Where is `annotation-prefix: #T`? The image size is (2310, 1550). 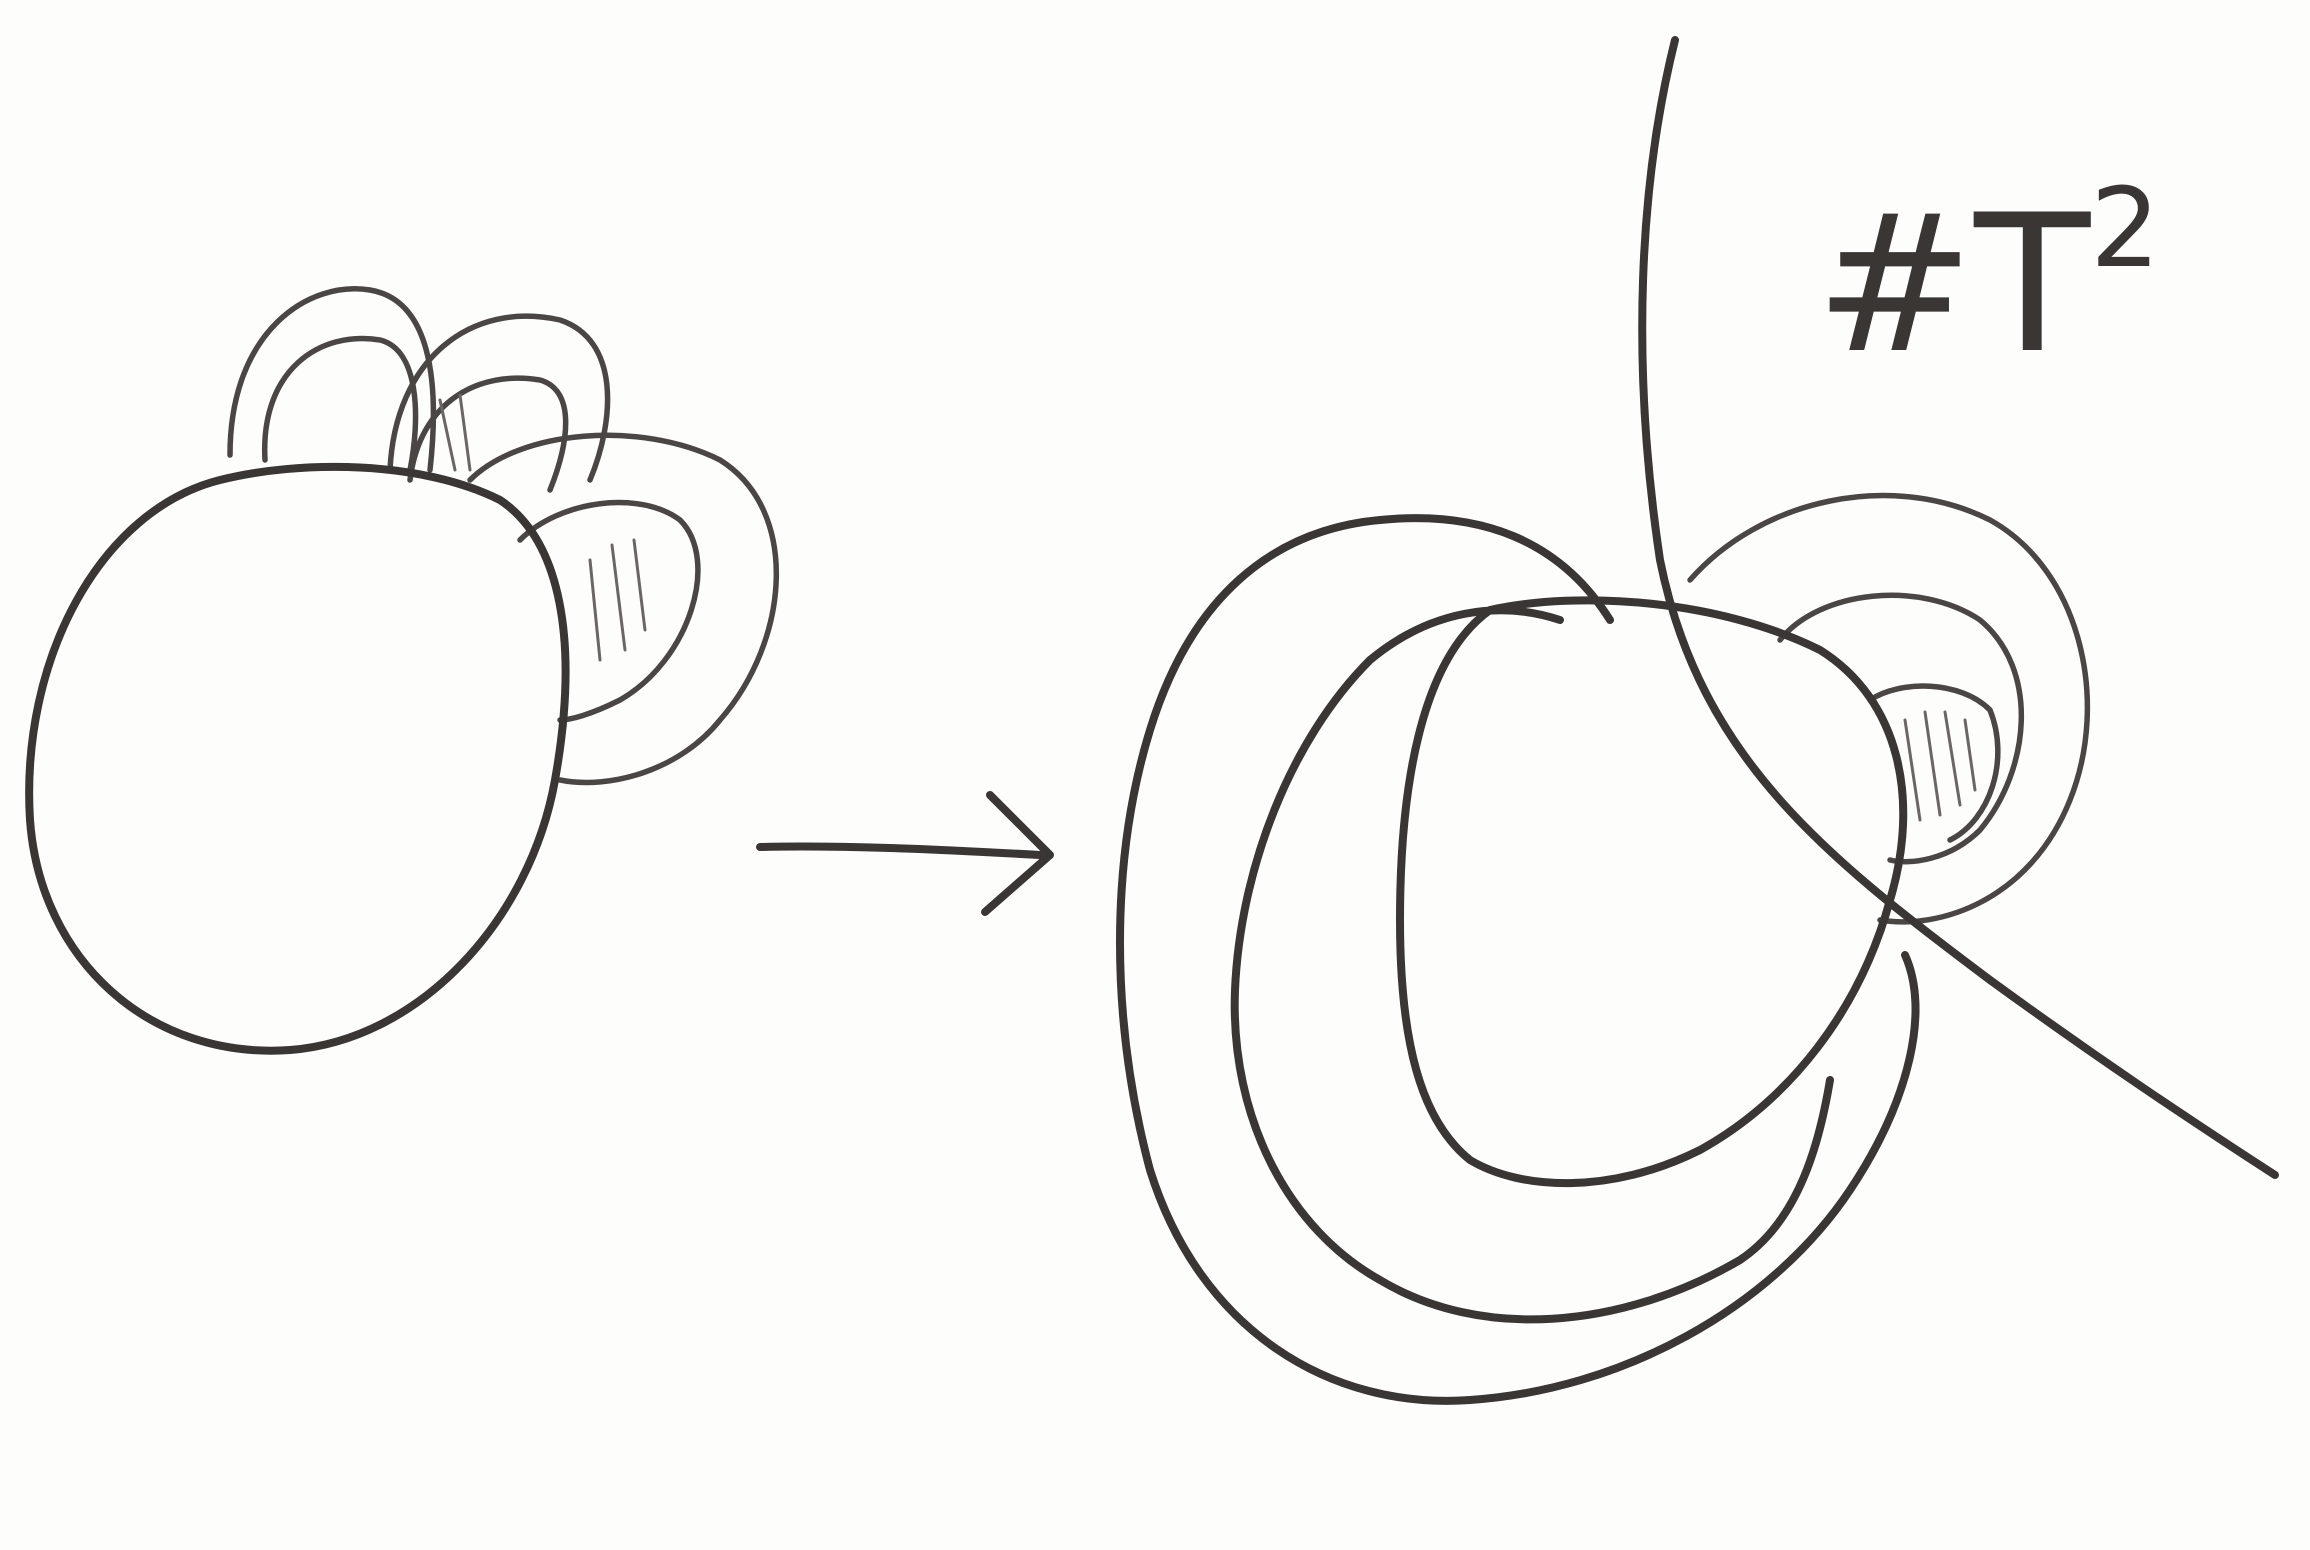 annotation-prefix: #T is located at coordinates (1953, 284).